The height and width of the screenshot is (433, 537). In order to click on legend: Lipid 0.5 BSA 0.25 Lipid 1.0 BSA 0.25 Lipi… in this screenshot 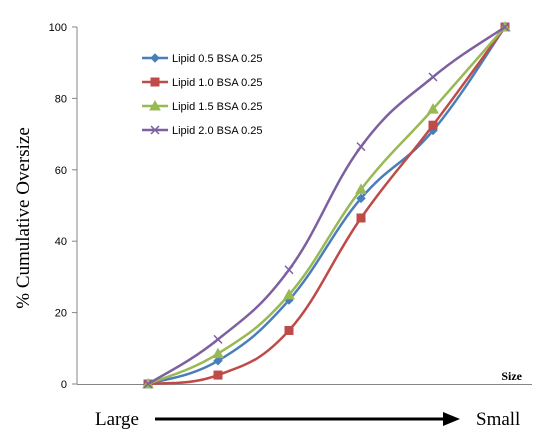, I will do `click(202, 95)`.